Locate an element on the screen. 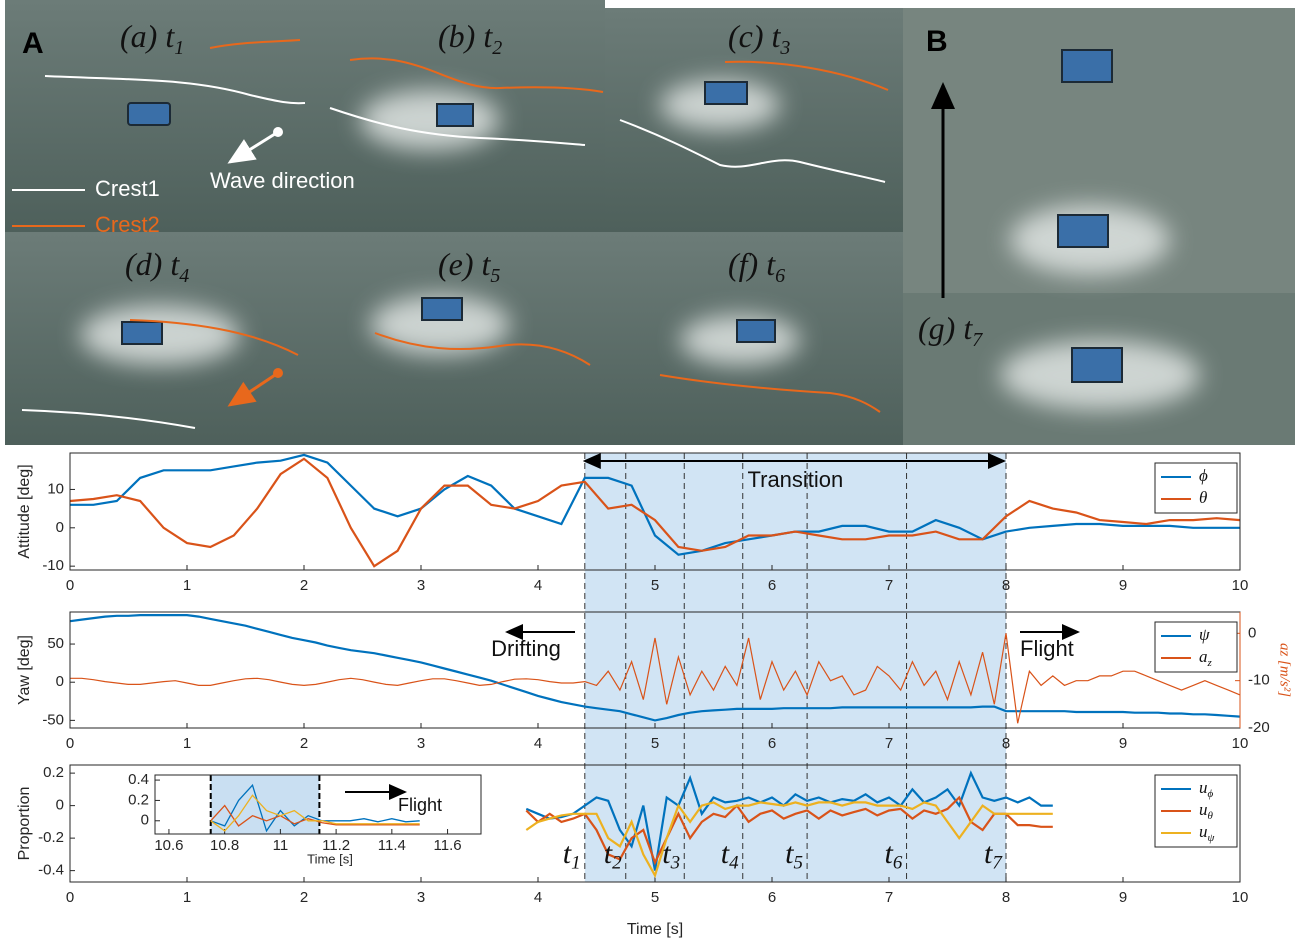 Image resolution: width=1295 pixels, height=948 pixels. x-tick-label: 10 is located at coordinates (1240, 743).